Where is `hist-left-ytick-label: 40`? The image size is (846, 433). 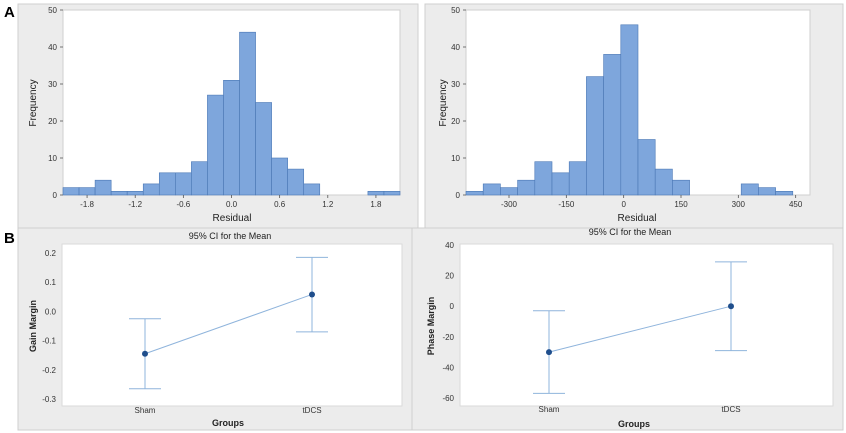 hist-left-ytick-label: 40 is located at coordinates (52, 47).